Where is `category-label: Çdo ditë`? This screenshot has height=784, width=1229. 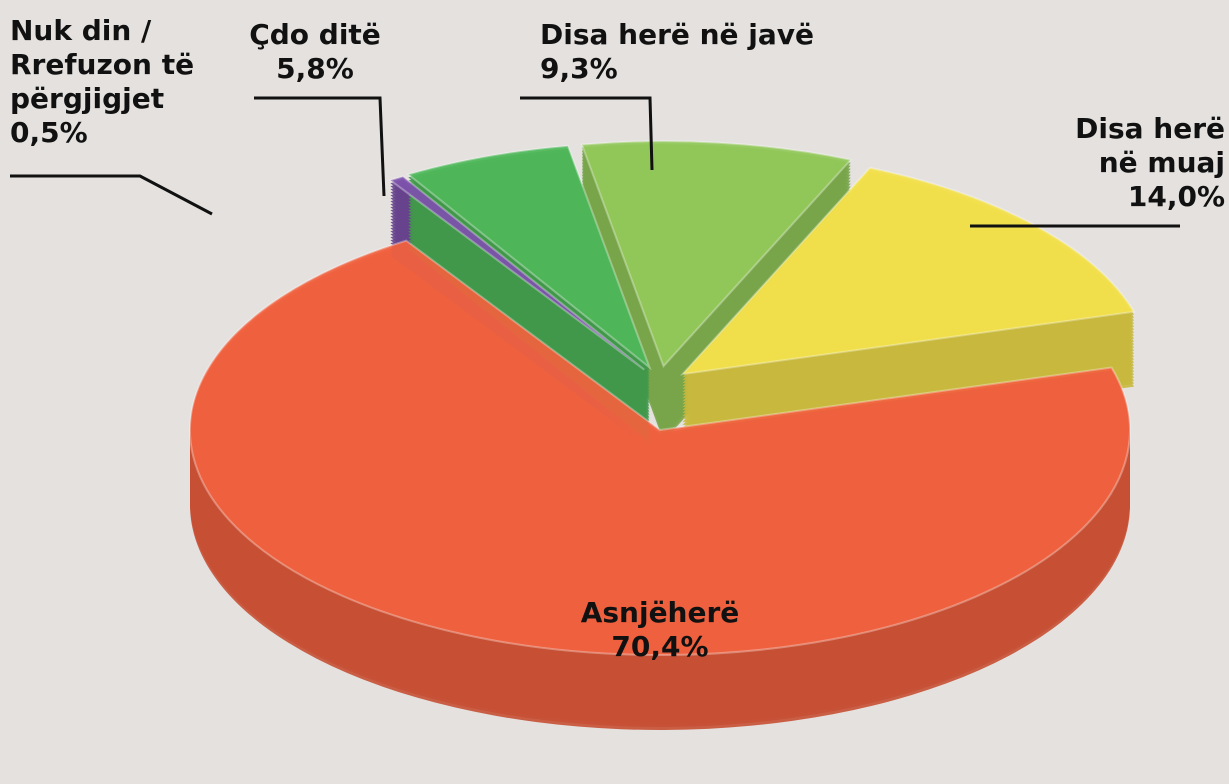
category-label: Çdo ditë is located at coordinates (315, 34).